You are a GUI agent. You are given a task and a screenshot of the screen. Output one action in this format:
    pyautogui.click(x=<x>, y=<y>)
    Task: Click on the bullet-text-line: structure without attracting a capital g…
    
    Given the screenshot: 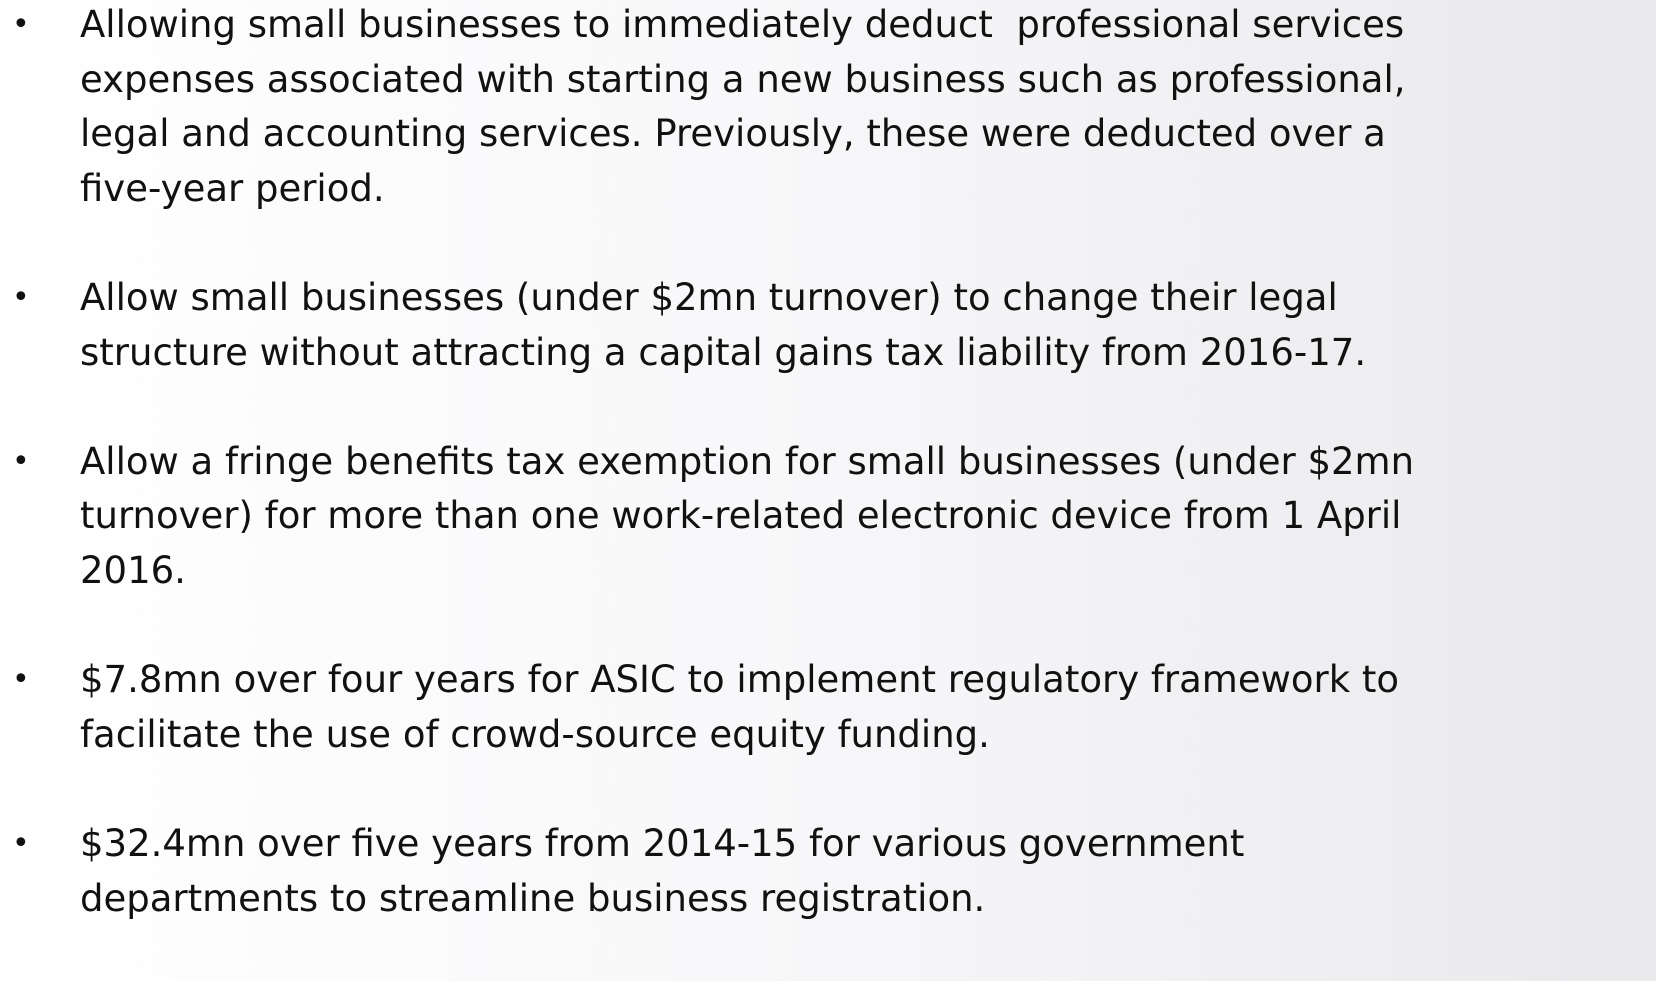 What is the action you would take?
    pyautogui.click(x=723, y=352)
    